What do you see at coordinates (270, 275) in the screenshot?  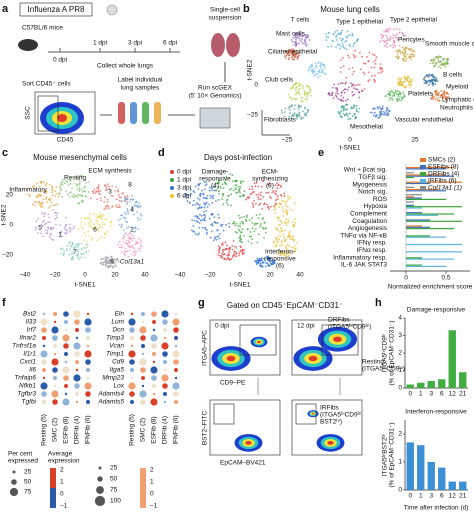 I see `x-tick-label: 20` at bounding box center [270, 275].